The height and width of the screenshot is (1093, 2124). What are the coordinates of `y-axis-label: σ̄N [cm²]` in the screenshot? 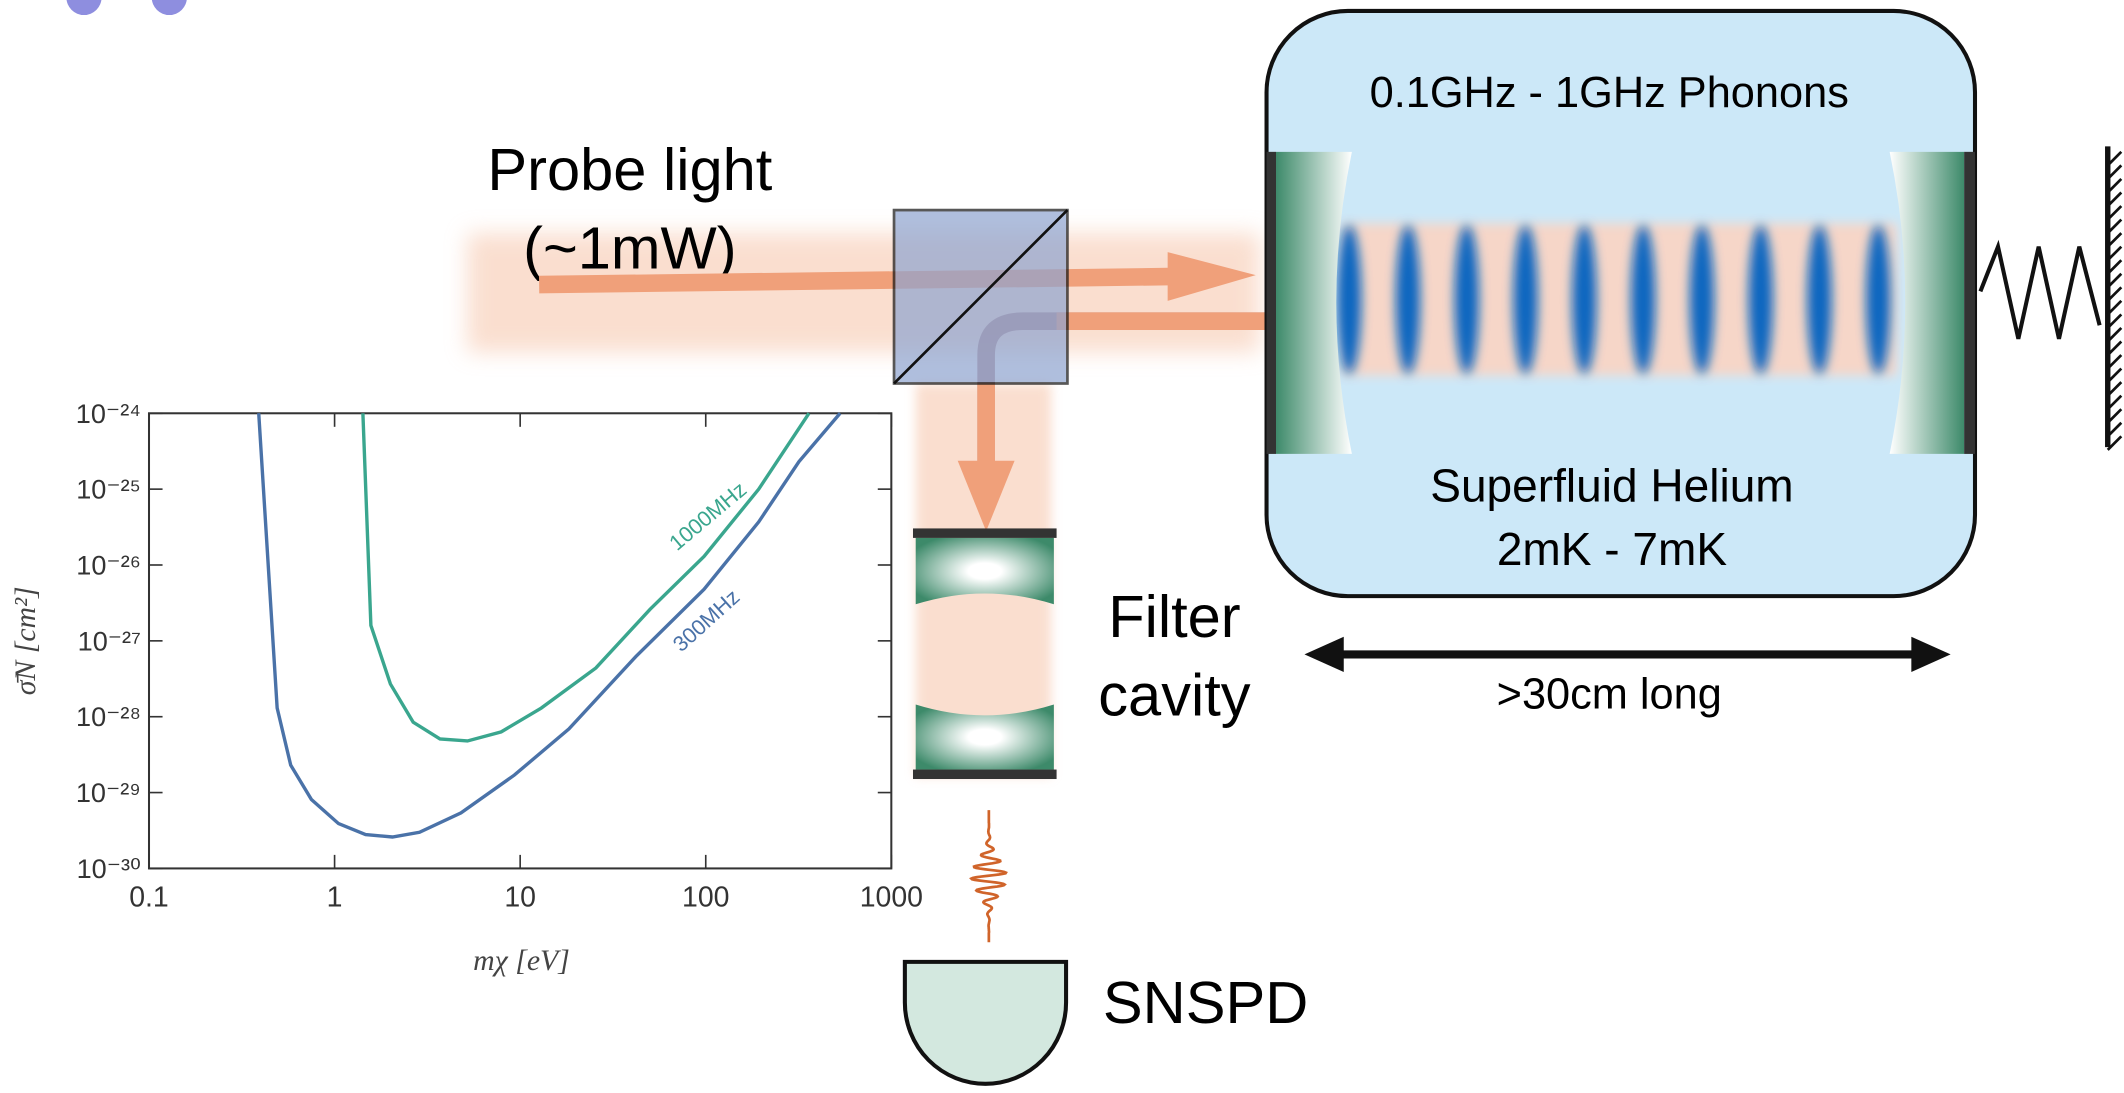 It's located at (25, 640).